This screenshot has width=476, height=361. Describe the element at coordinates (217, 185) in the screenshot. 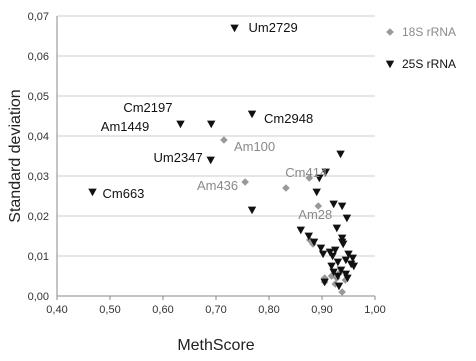

I see `point-annotation: Am436` at that location.